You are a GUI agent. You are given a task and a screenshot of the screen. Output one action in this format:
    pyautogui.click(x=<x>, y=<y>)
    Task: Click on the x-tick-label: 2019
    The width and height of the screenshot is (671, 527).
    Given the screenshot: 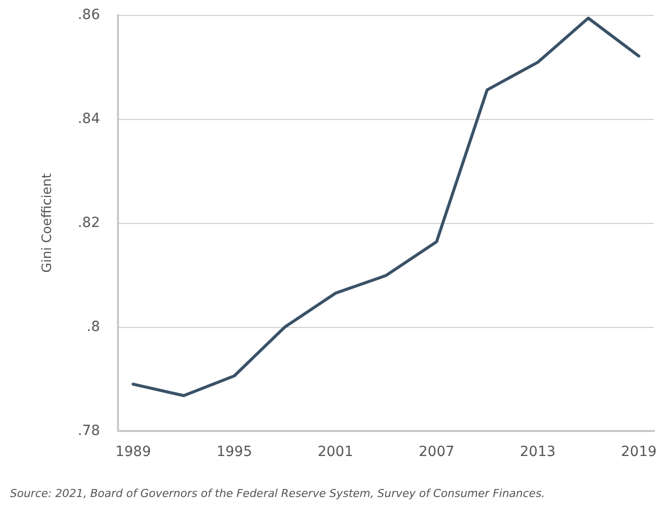 What is the action you would take?
    pyautogui.click(x=639, y=452)
    